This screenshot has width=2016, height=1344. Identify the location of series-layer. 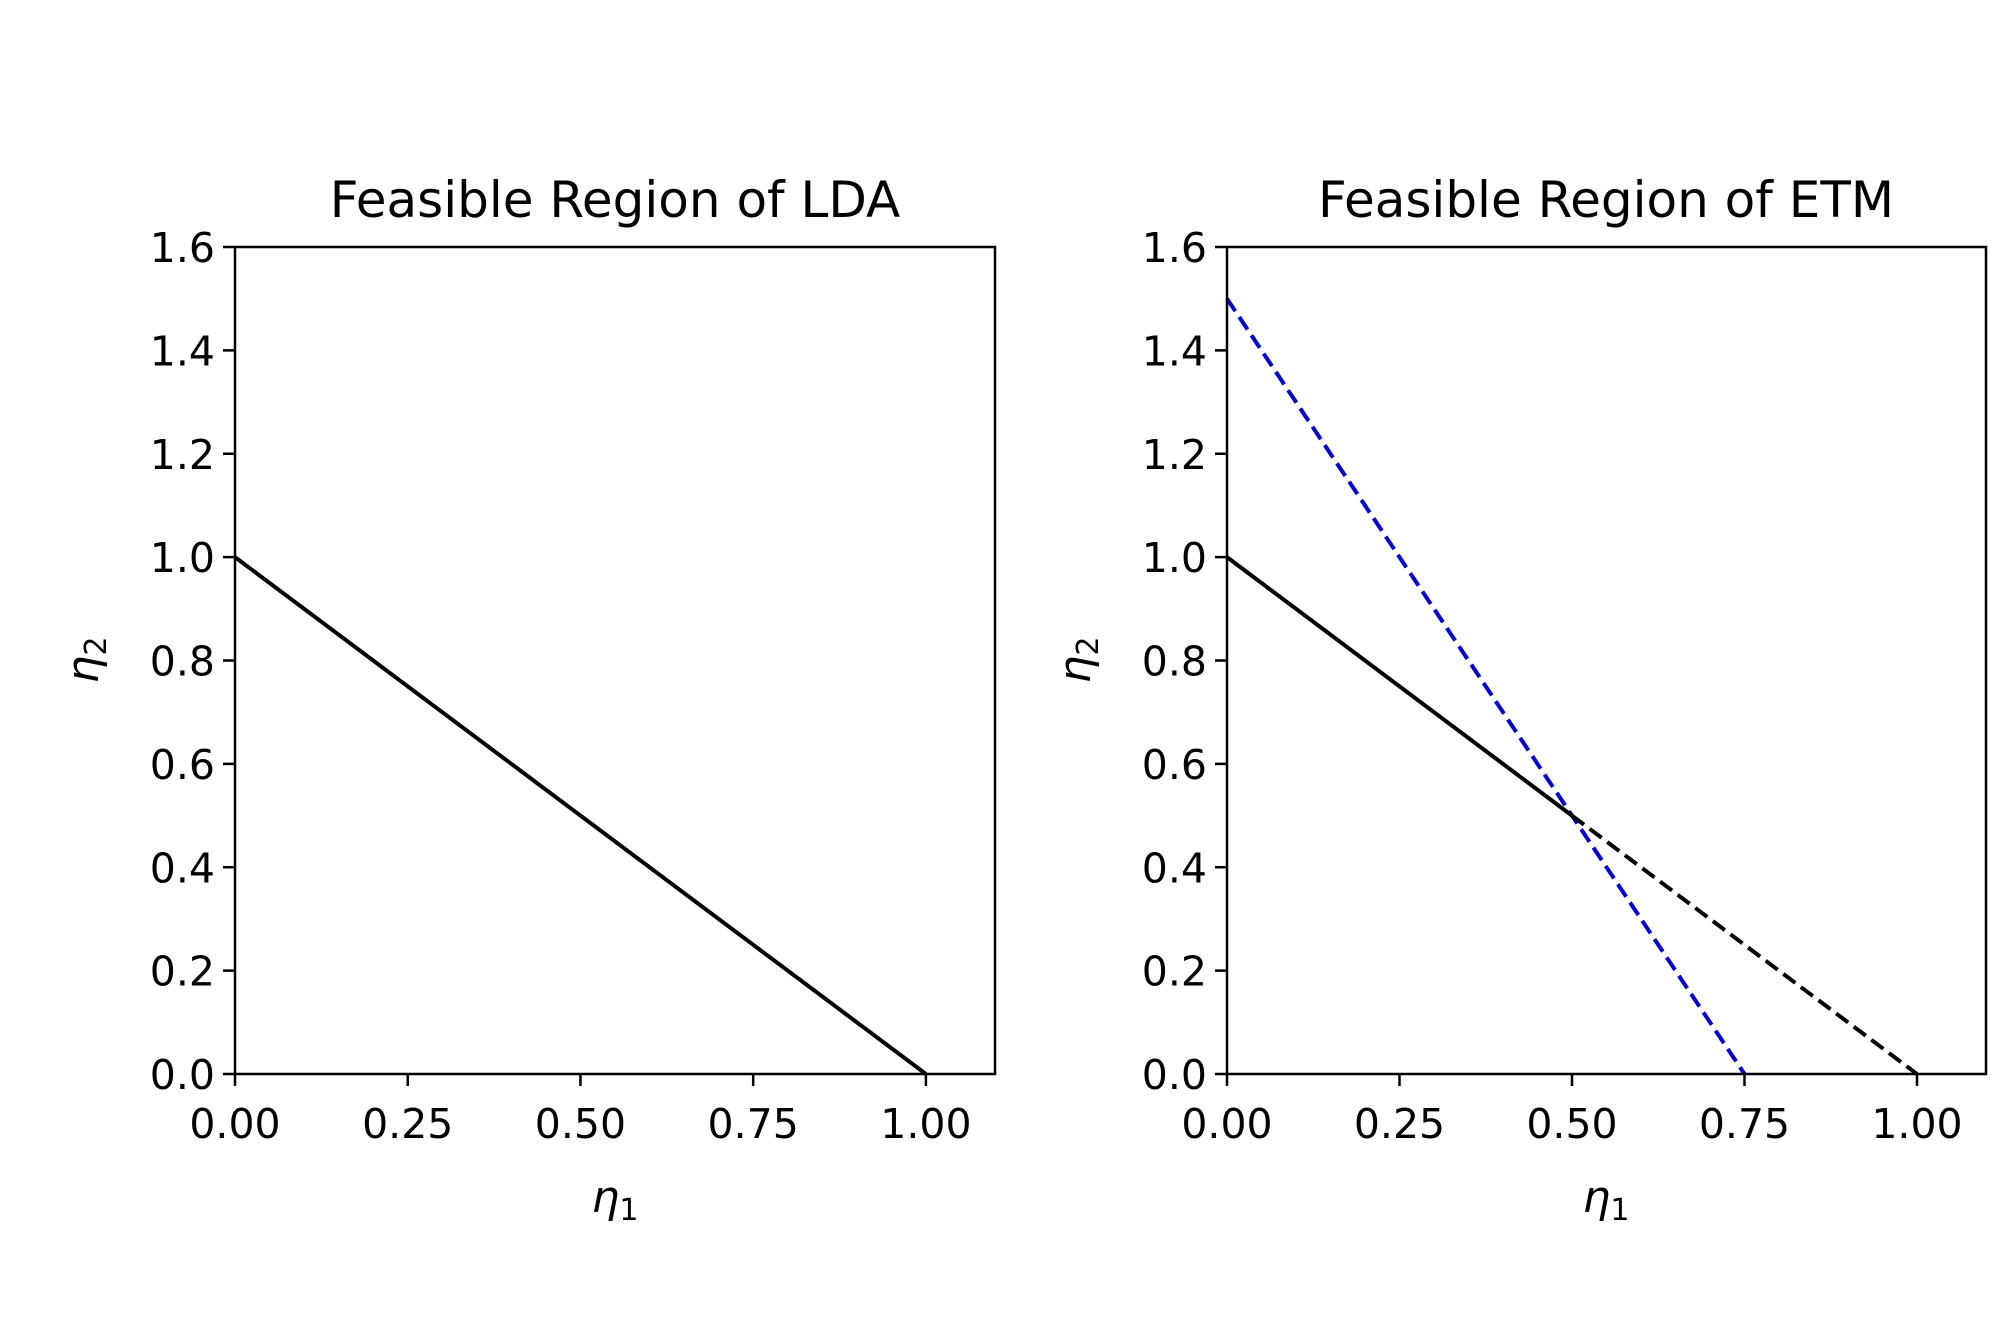
(580, 815).